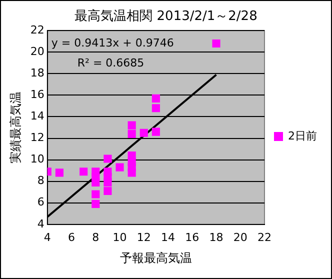 This screenshot has height=279, width=332. I want to click on y-tick-label: 12, so click(37, 137).